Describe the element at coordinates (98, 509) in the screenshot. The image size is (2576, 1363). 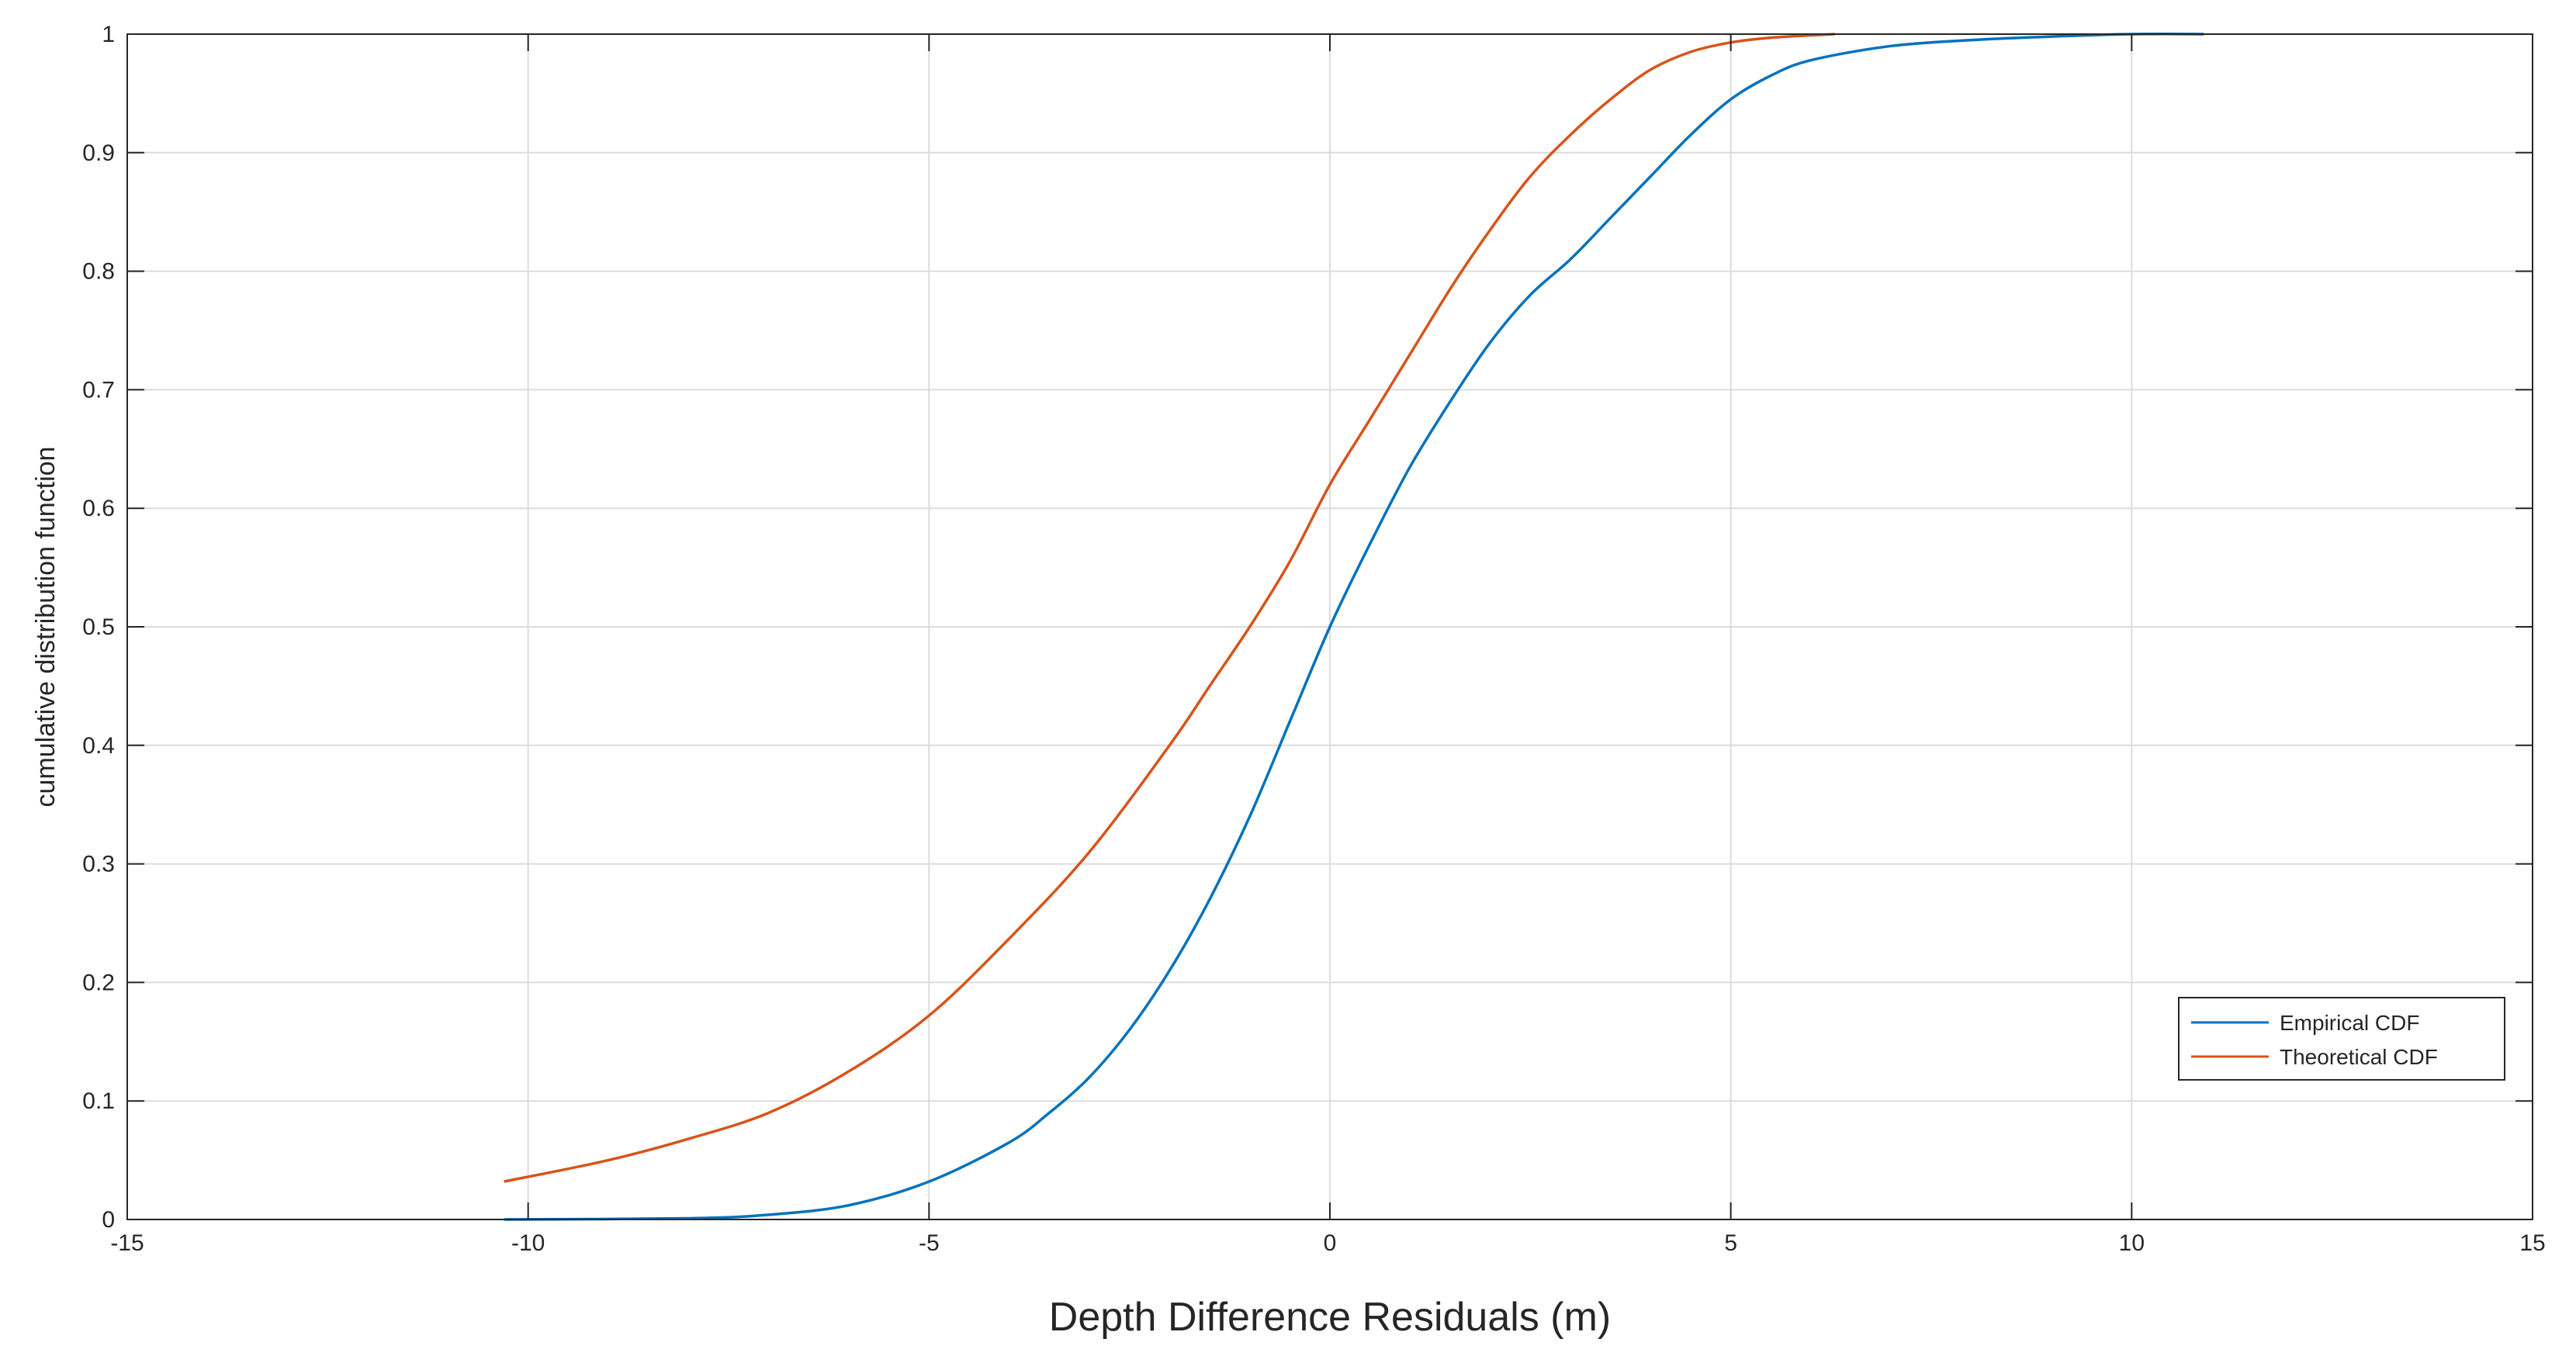
I see `y-tick-label: 0.6` at that location.